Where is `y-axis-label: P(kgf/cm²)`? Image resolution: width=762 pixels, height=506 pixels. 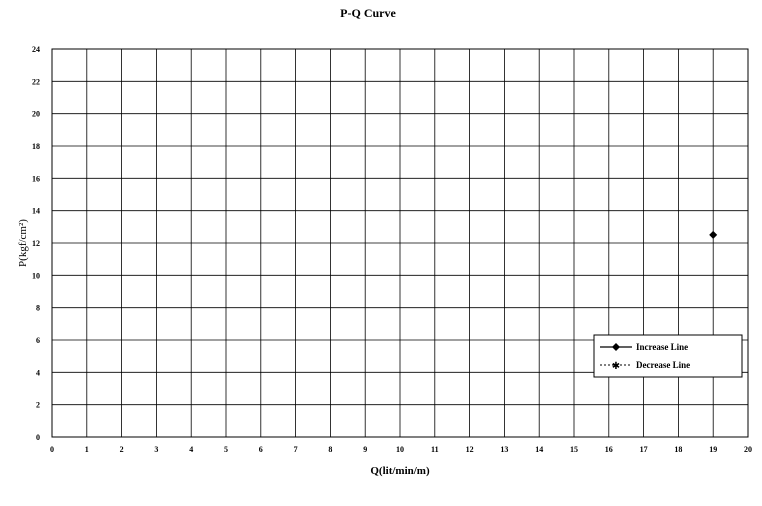 y-axis-label: P(kgf/cm²) is located at coordinates (23, 243).